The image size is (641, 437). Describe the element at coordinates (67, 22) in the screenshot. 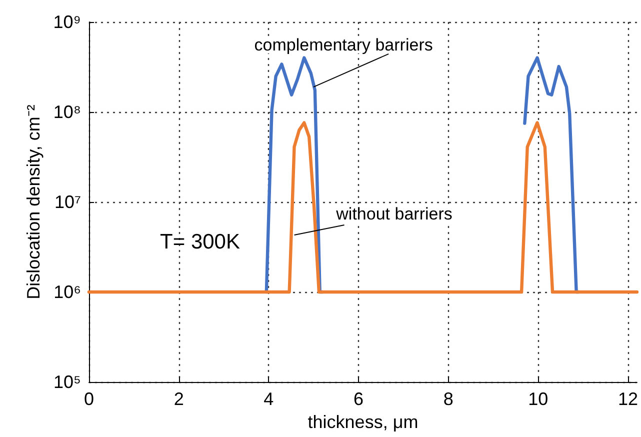

I see `y-tick-label: 10⁹` at that location.